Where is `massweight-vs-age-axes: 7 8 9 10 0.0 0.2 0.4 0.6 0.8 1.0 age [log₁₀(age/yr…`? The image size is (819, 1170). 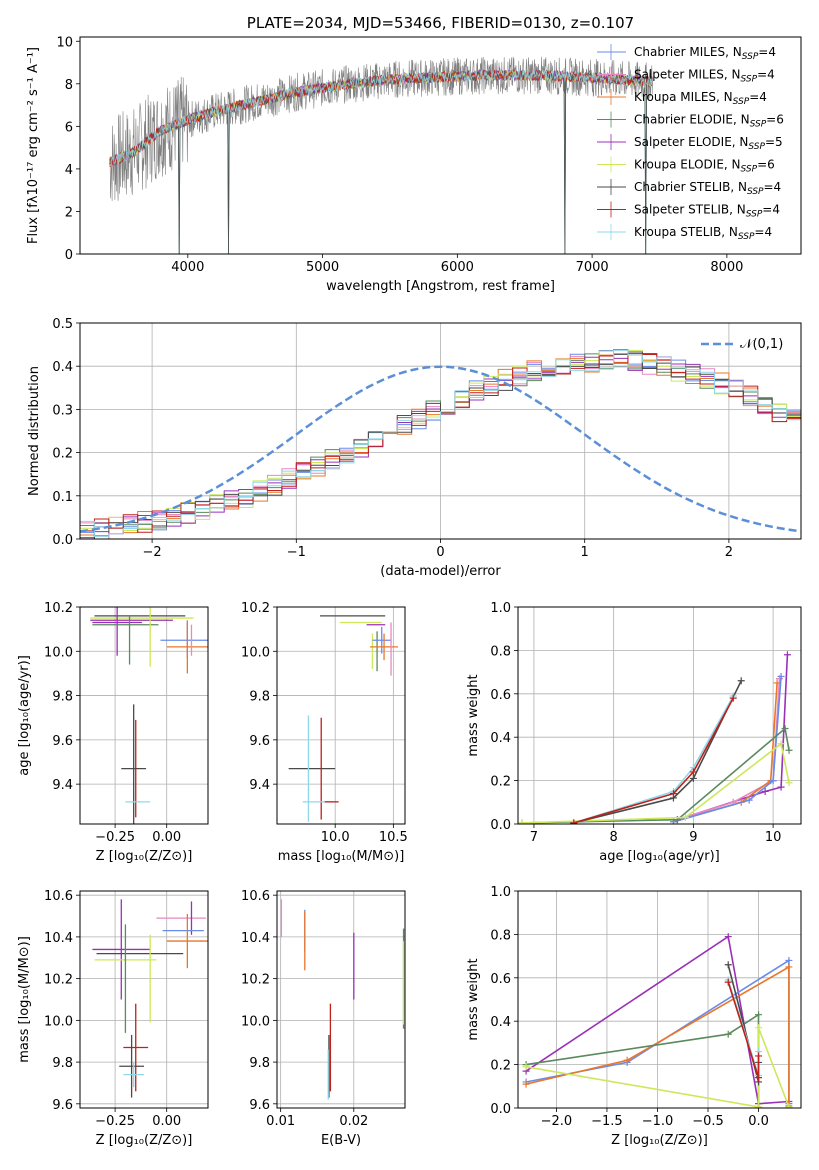 massweight-vs-age-axes: 7 8 9 10 0.0 0.2 0.4 0.6 0.8 1.0 age [log₁₀(age/yr… is located at coordinates (633, 732).